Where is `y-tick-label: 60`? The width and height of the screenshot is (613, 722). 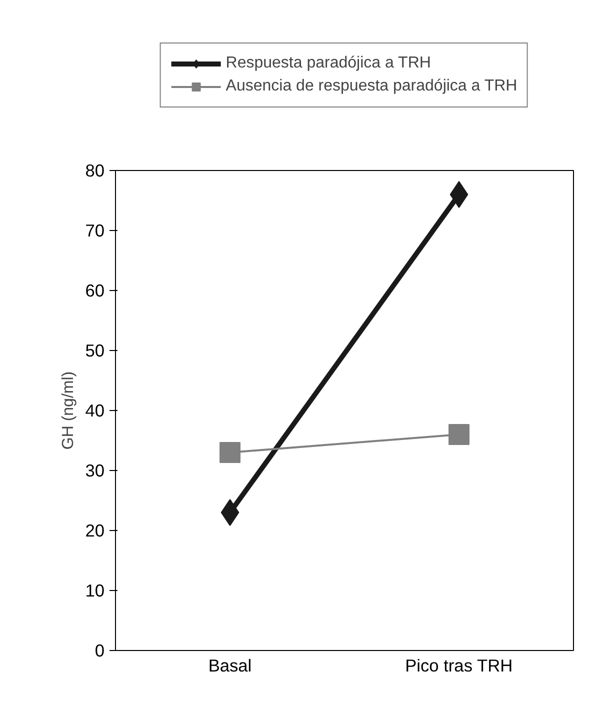 y-tick-label: 60 is located at coordinates (95, 290).